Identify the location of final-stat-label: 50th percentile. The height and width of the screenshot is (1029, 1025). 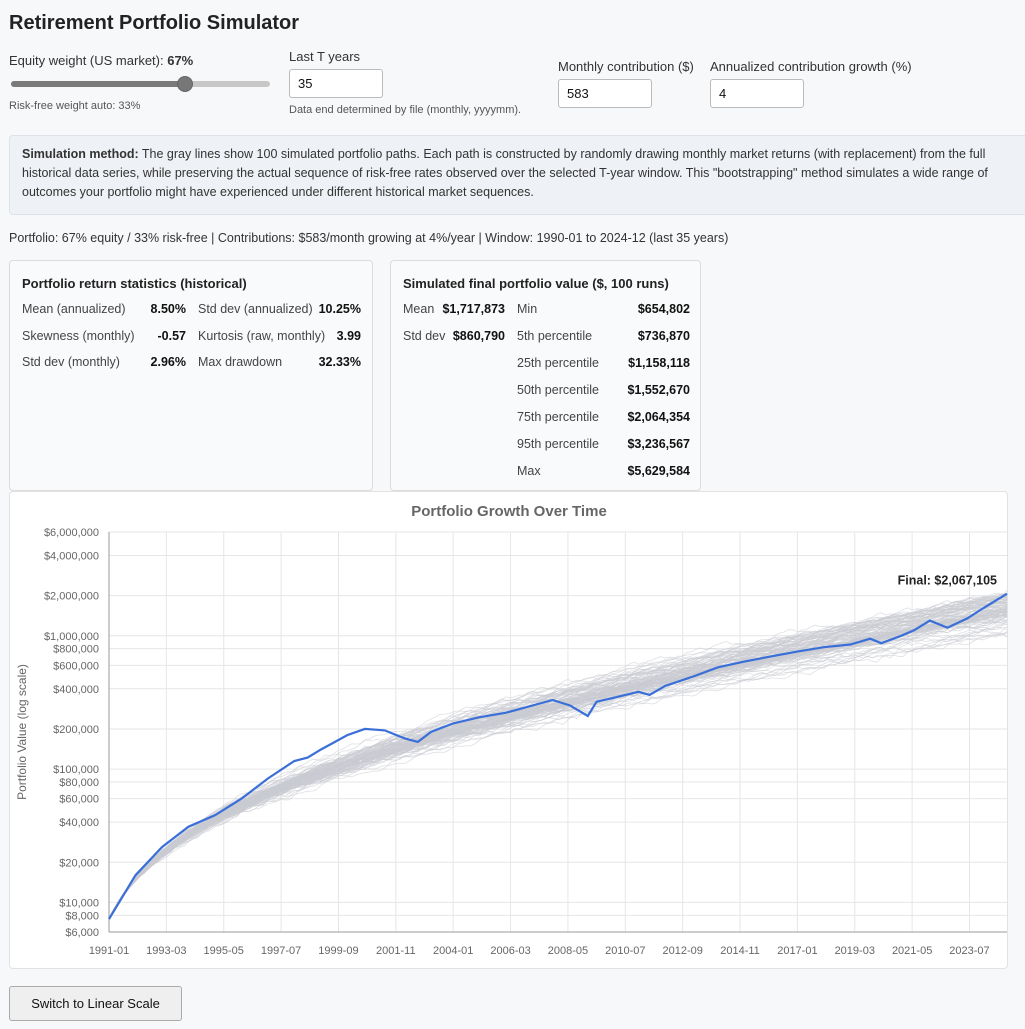
(558, 390).